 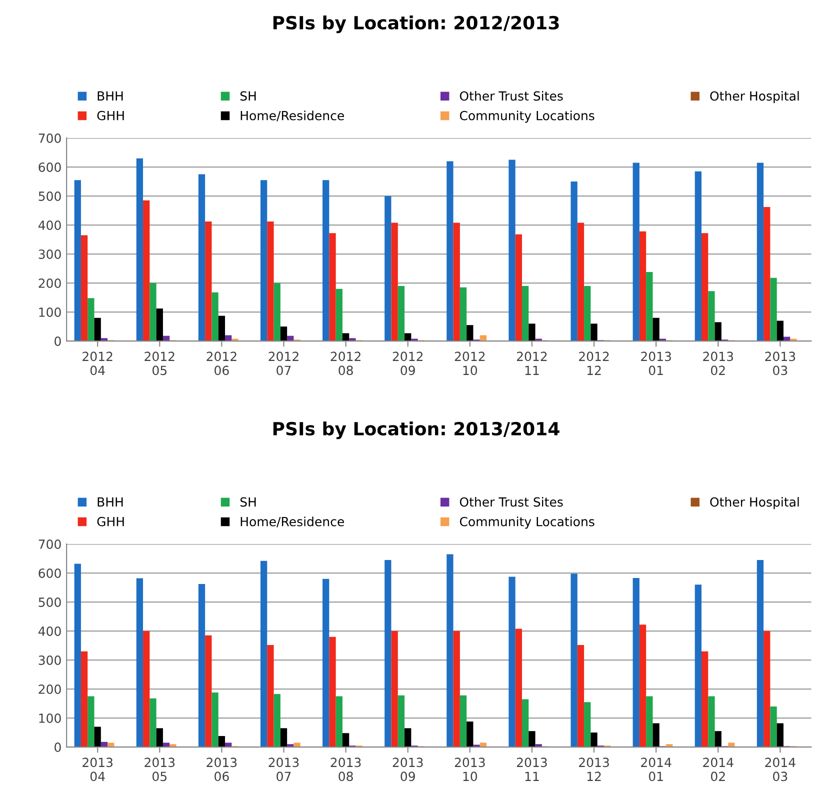 What do you see at coordinates (780, 364) in the screenshot?
I see `x-tick-label: 2013 03` at bounding box center [780, 364].